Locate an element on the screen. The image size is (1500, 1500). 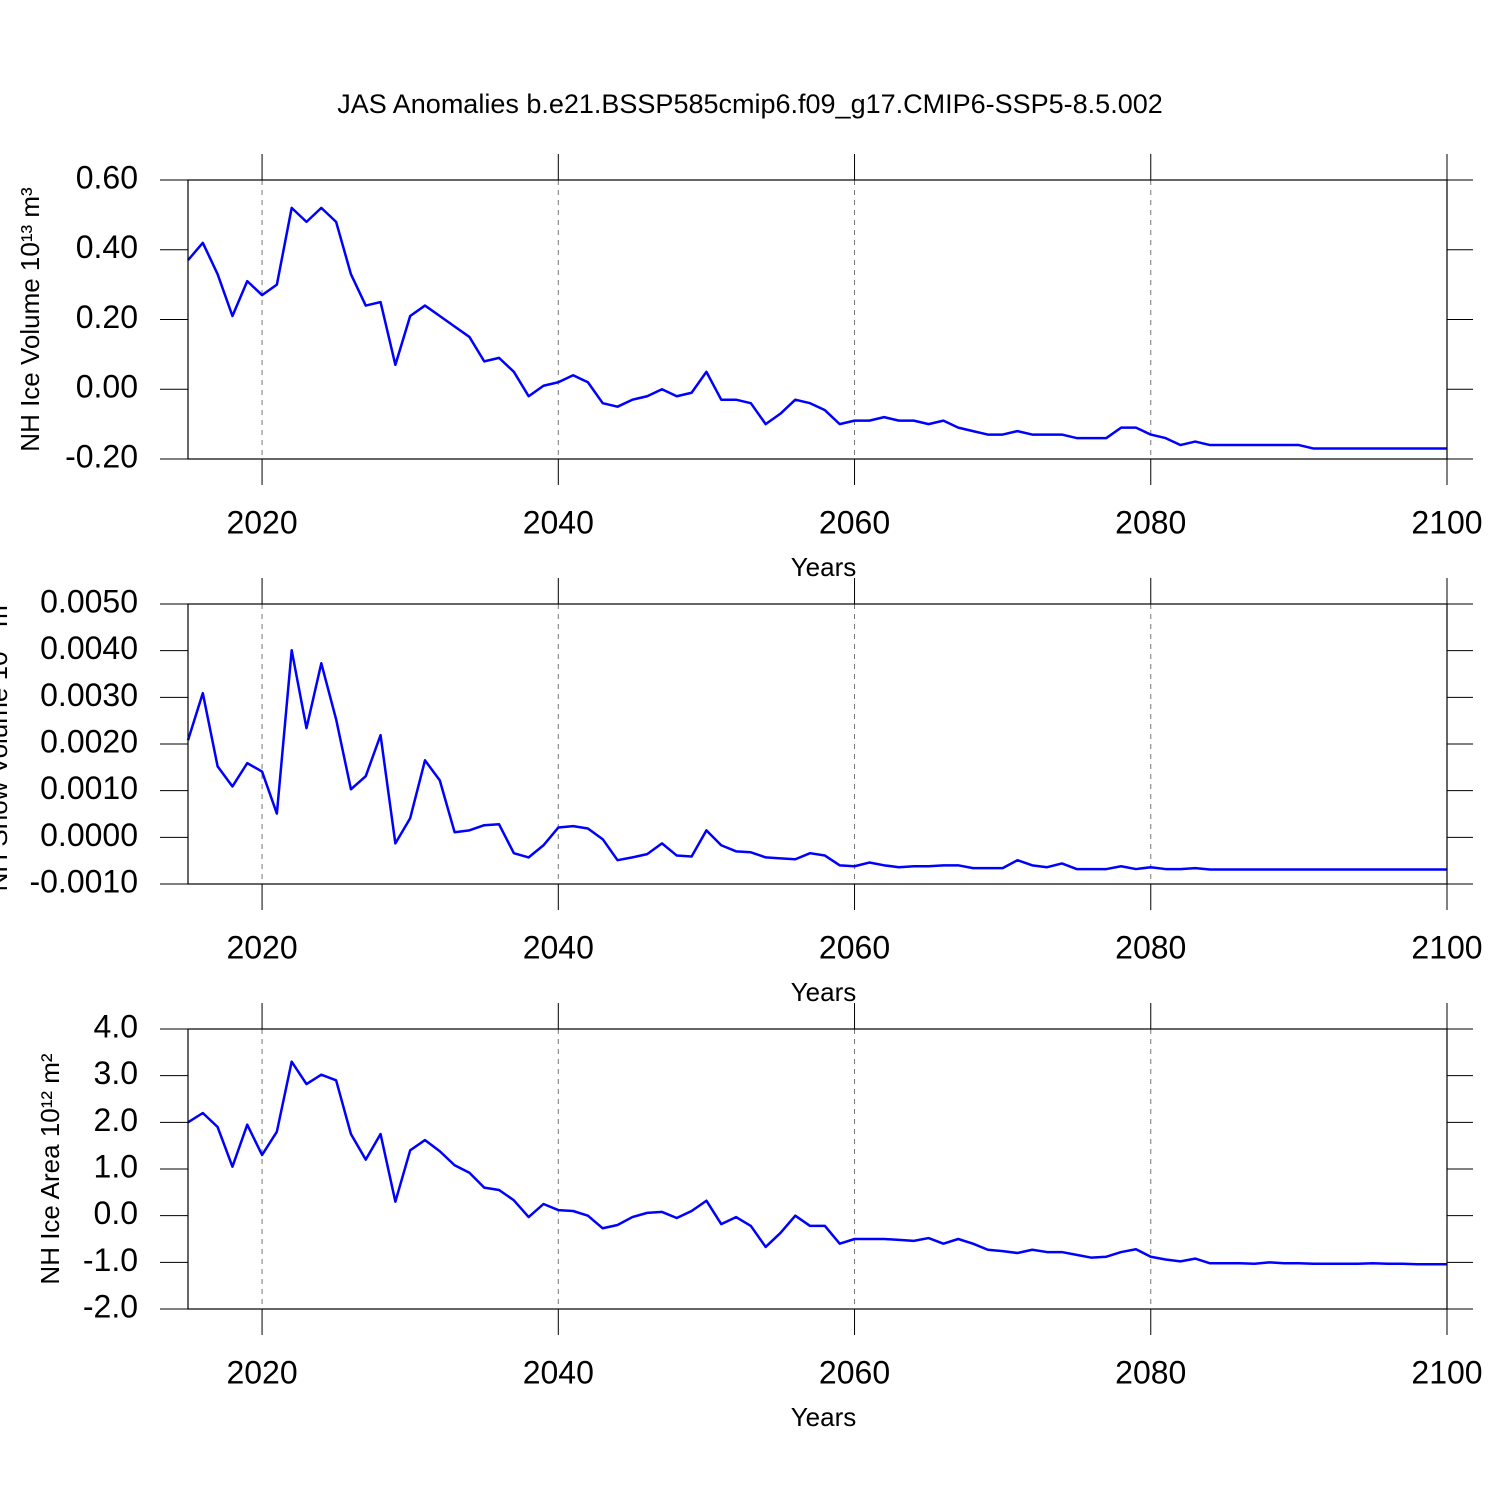
y-tick-label: 0.0000 is located at coordinates (89, 835).